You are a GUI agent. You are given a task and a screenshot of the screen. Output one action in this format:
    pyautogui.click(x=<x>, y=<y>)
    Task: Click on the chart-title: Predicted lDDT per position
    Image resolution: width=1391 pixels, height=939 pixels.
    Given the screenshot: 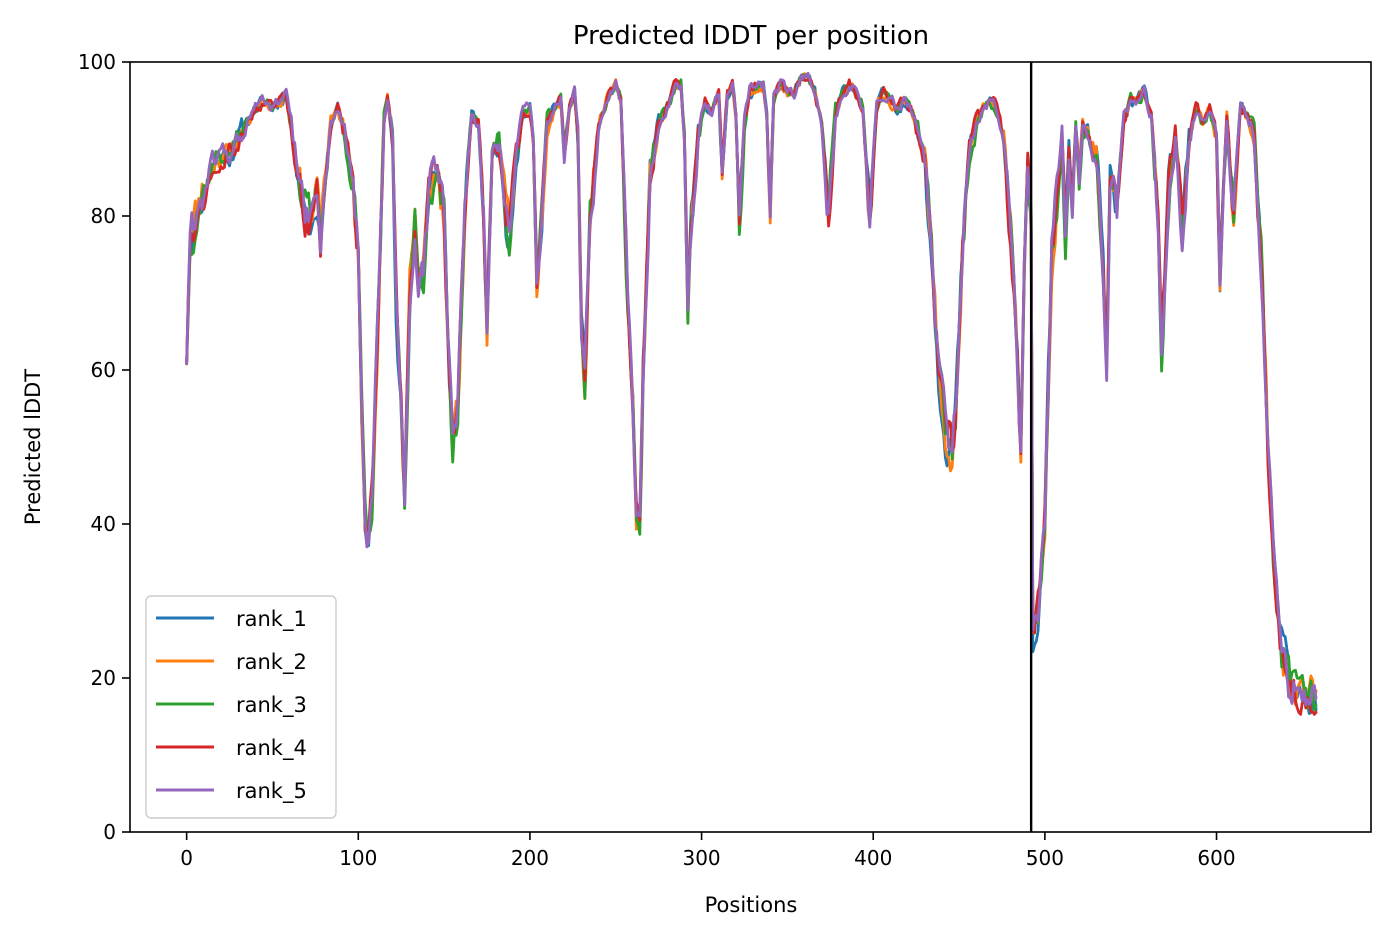 What is the action you would take?
    pyautogui.click(x=751, y=36)
    